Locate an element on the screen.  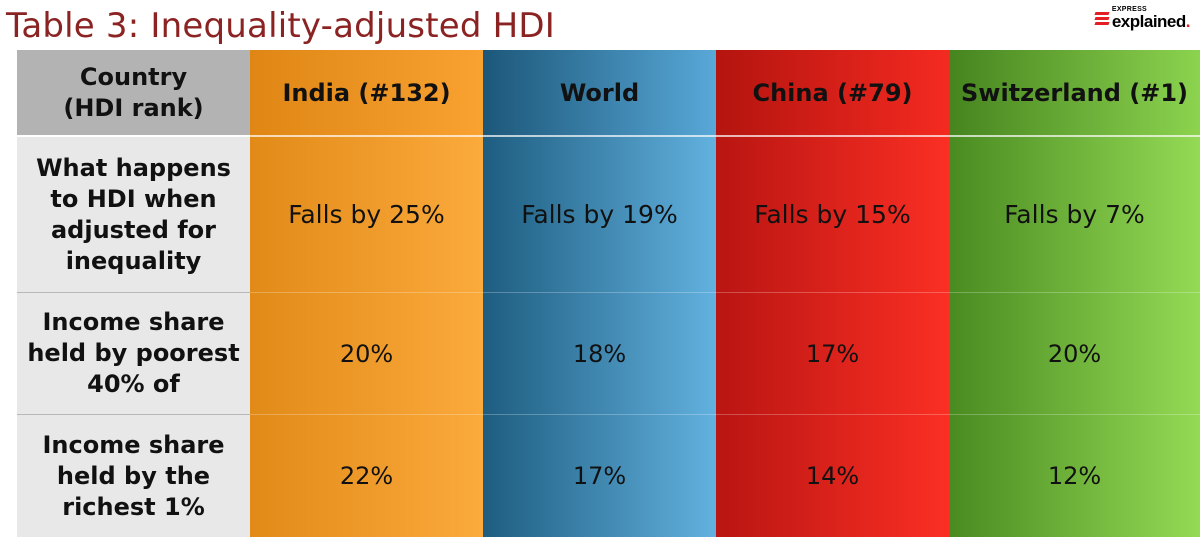
express-logo-icon is located at coordinates (1102, 18).